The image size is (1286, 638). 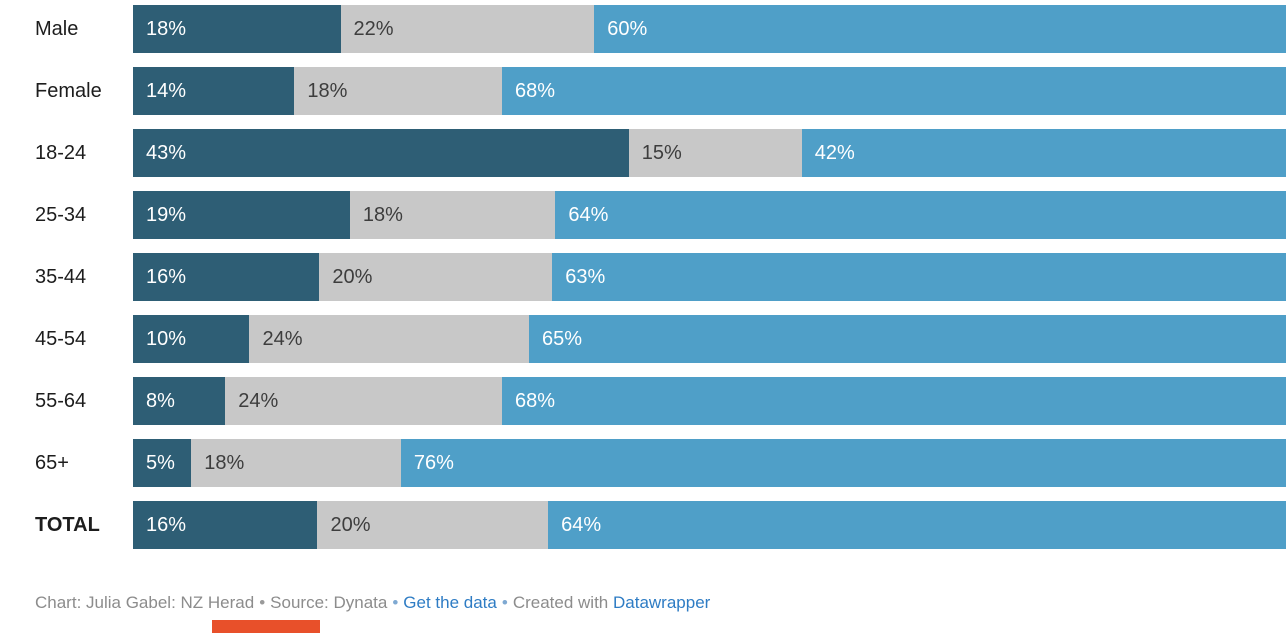 What do you see at coordinates (67, 524) in the screenshot?
I see `category-label: TOTAL` at bounding box center [67, 524].